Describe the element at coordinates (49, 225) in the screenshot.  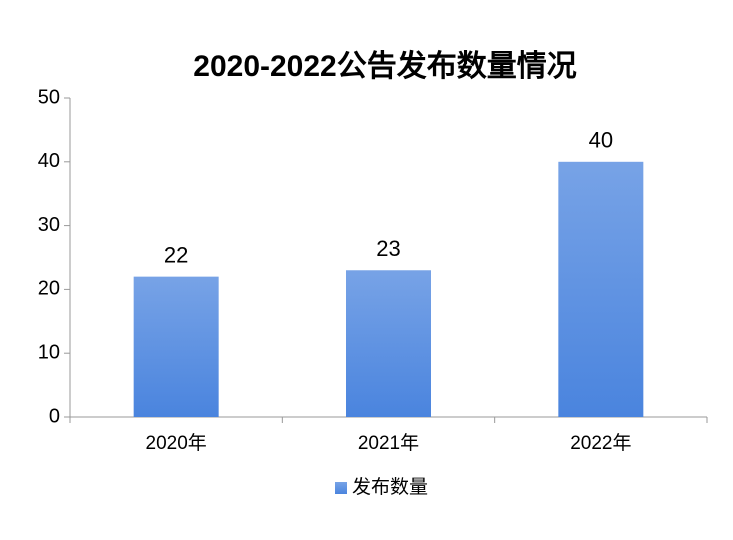
I see `y-tick-label: 30` at that location.